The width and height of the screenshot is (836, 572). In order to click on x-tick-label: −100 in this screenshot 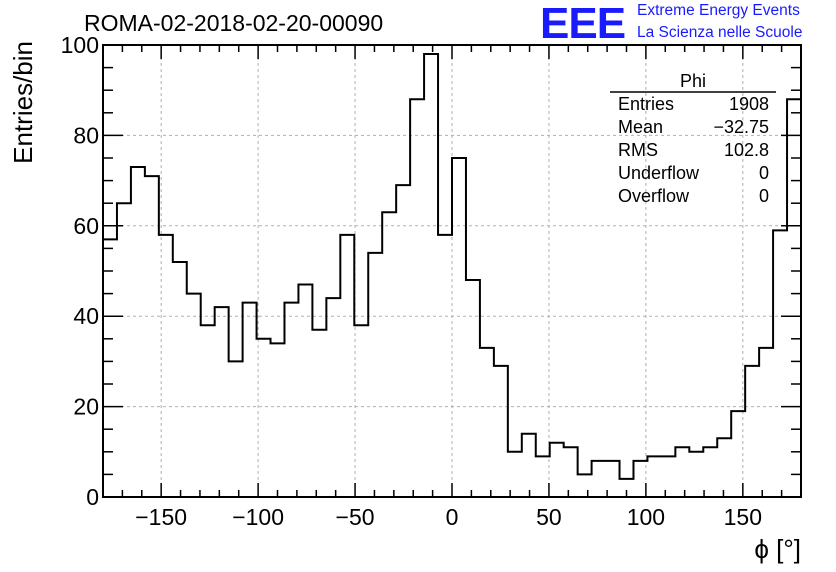, I will do `click(258, 517)`.